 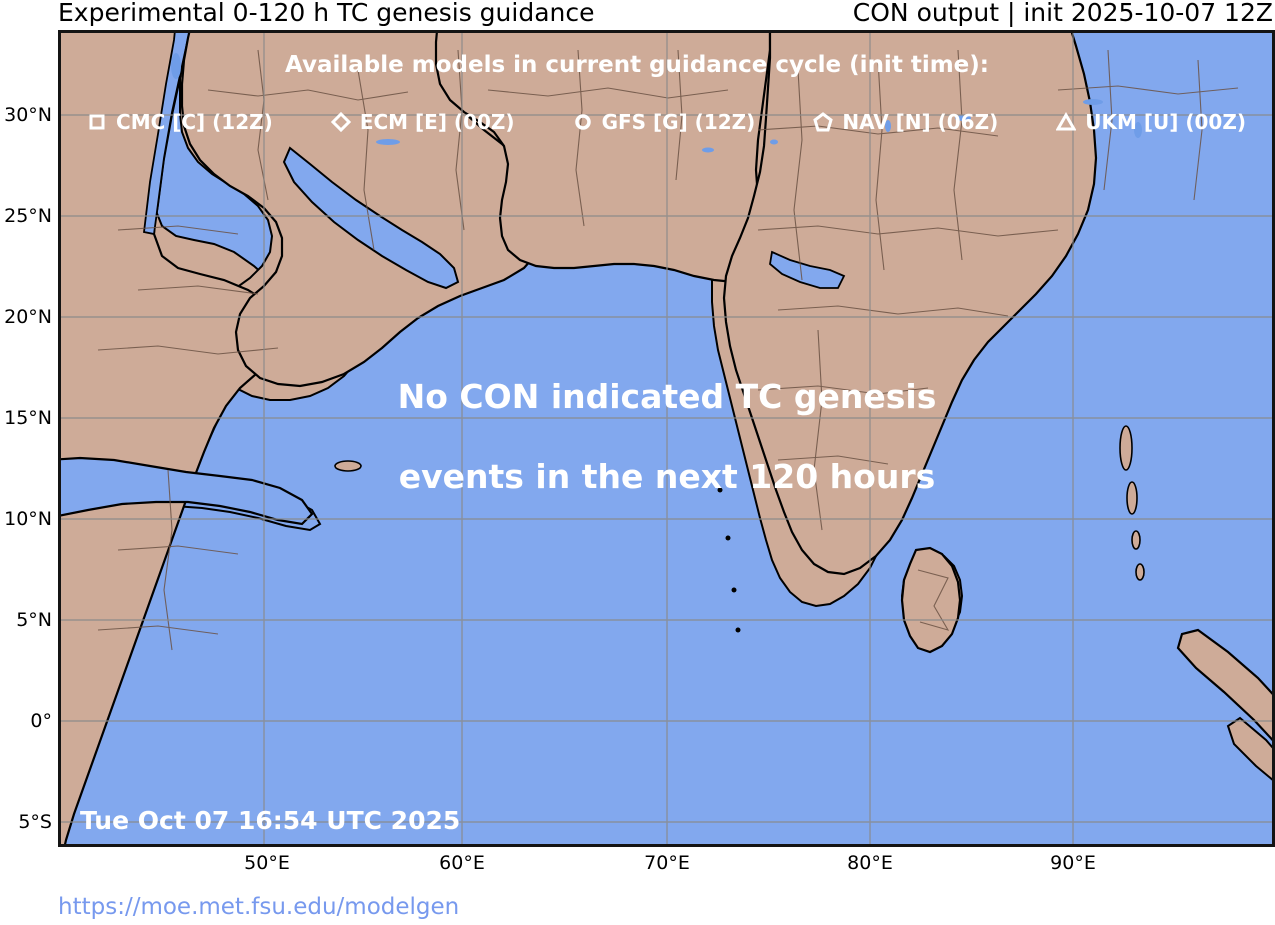 What do you see at coordinates (167, 134) in the screenshot?
I see `red-sea-water` at bounding box center [167, 134].